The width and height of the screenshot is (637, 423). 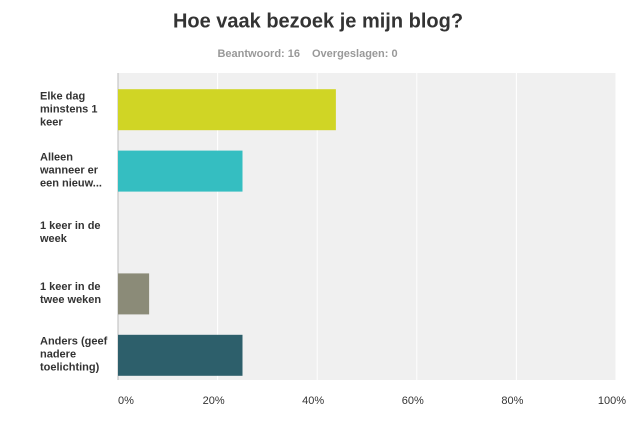 What do you see at coordinates (413, 401) in the screenshot?
I see `x-tick-label: 60%` at bounding box center [413, 401].